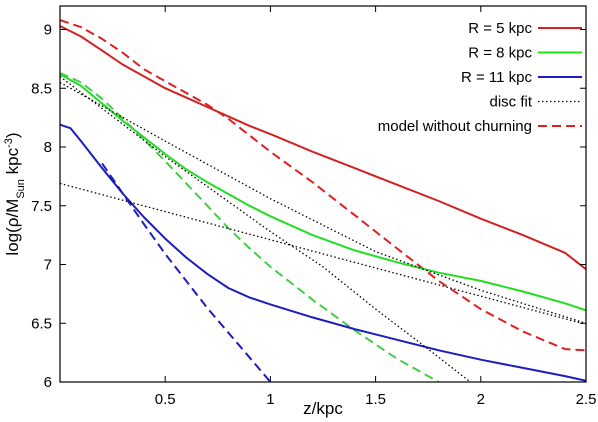 The width and height of the screenshot is (598, 422). Describe the element at coordinates (186, 272) in the screenshot. I see `series-line-r11-no-churn` at that location.